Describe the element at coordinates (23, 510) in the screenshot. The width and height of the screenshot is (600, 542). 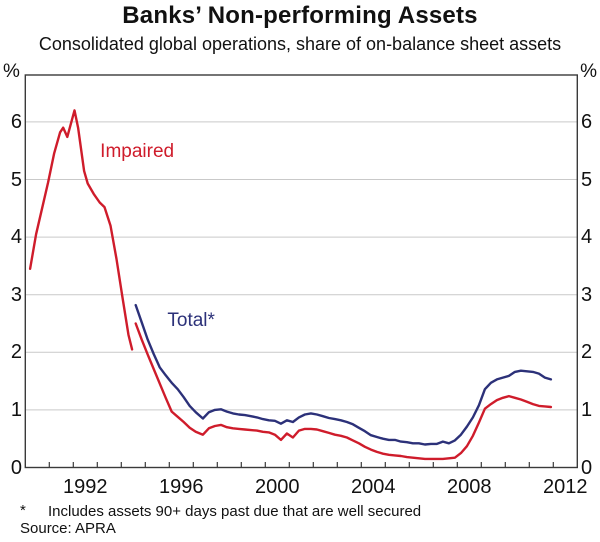
I see `footnote-marker: *` at that location.